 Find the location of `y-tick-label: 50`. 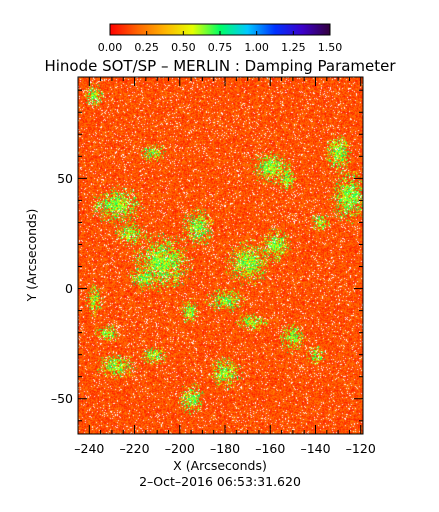

y-tick-label: 50 is located at coordinates (65, 178).